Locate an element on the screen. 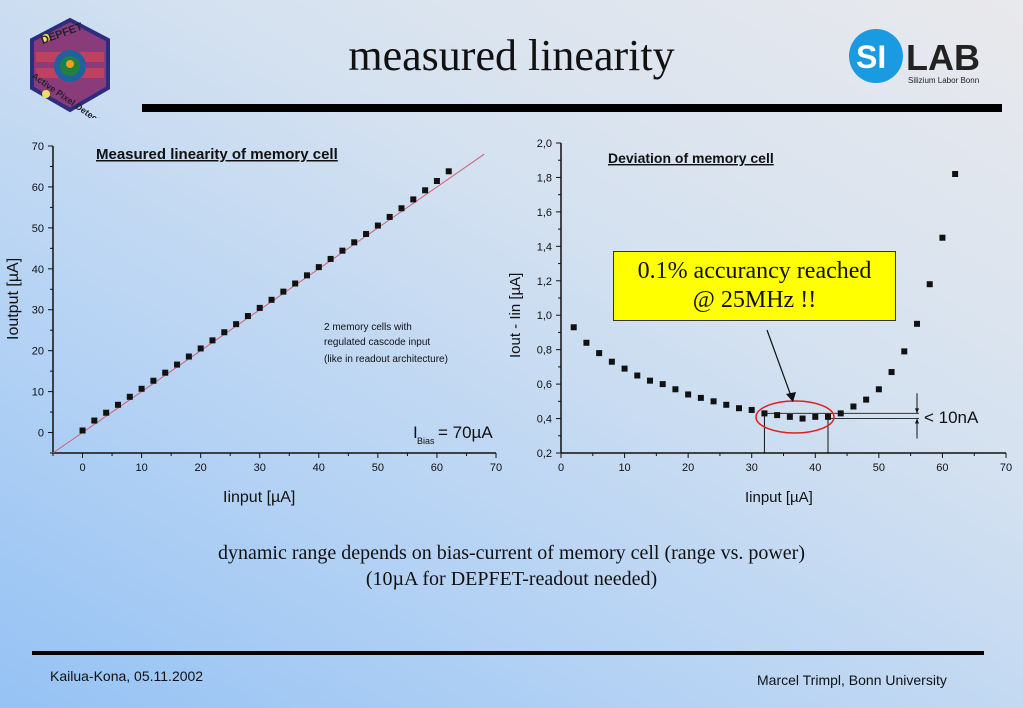 This screenshot has width=1023, height=708. callout-line-2: @ 25MHz !! is located at coordinates (754, 300).